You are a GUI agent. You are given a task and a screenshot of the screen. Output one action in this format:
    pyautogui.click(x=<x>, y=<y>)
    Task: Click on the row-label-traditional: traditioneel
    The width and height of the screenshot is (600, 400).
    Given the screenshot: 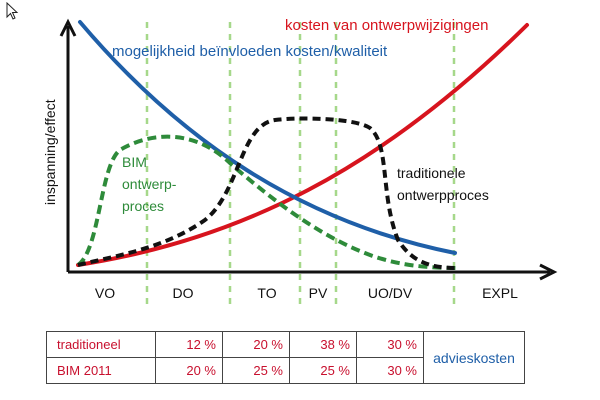 What is the action you would take?
    pyautogui.click(x=101, y=344)
    